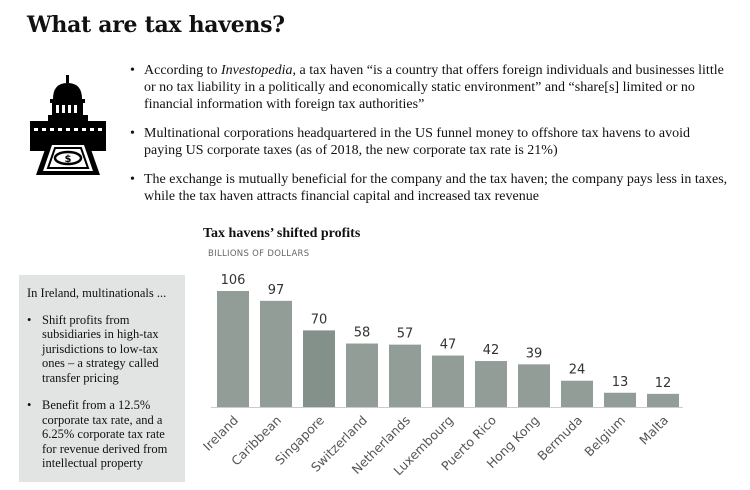  I want to click on page-title: What are tax havens?, so click(156, 25).